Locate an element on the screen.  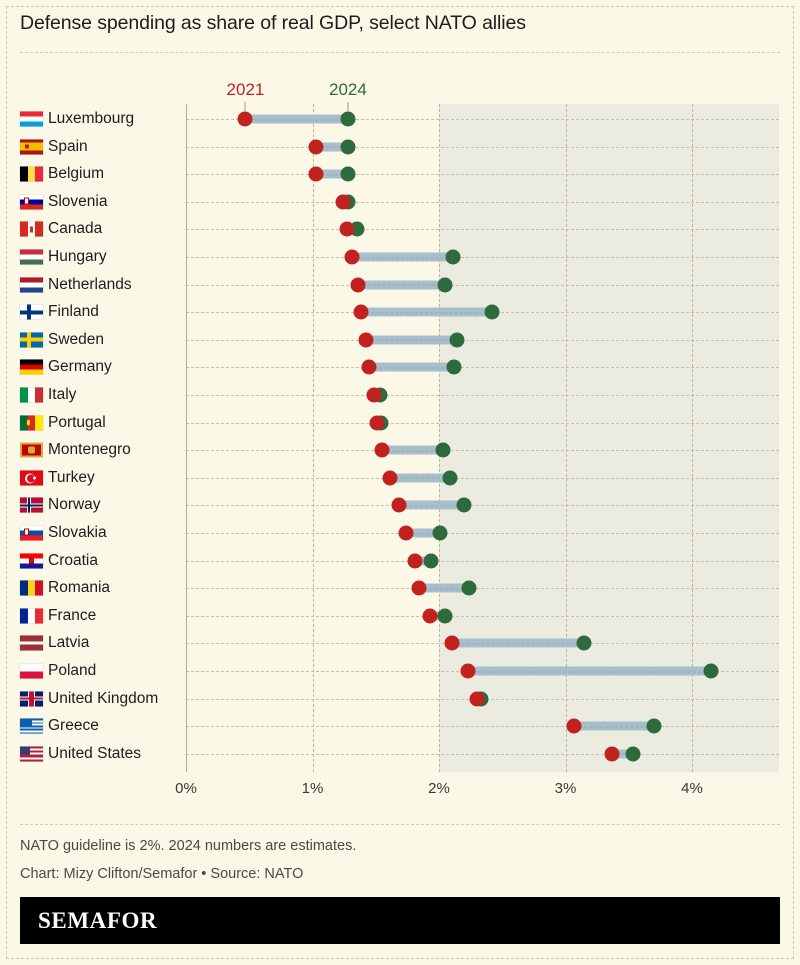
country-label: Luxembourg is located at coordinates (91, 118).